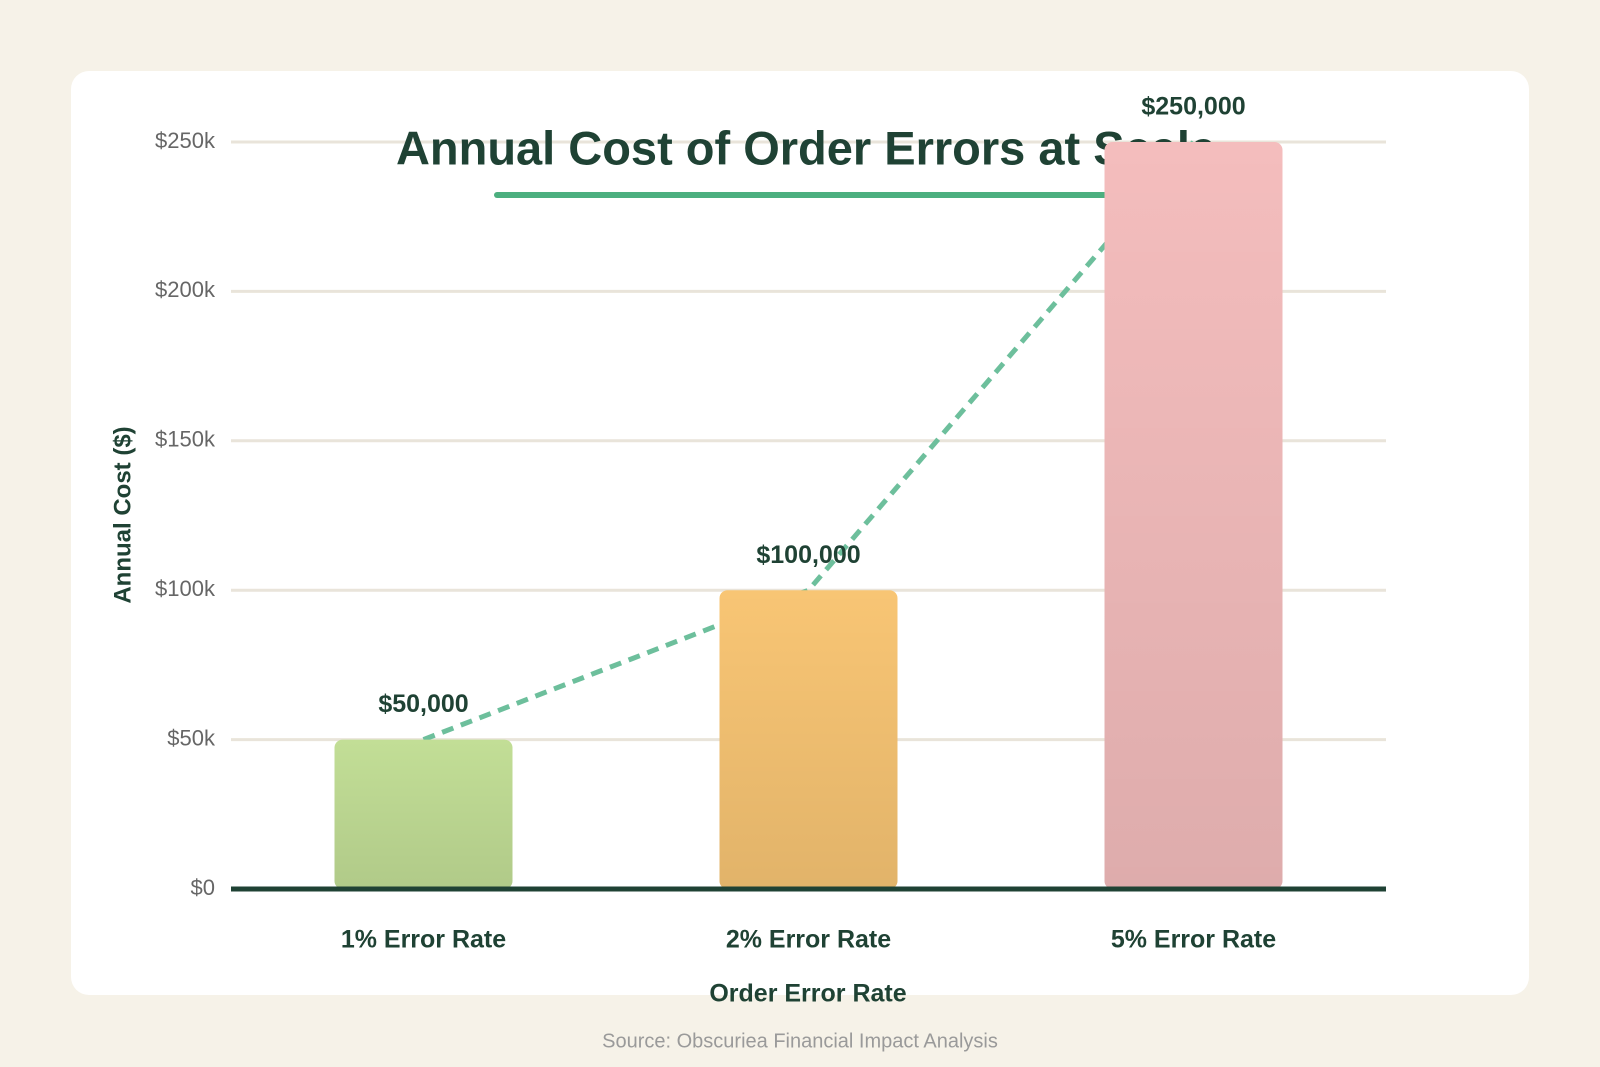 The width and height of the screenshot is (1600, 1067). What do you see at coordinates (122, 514) in the screenshot?
I see `y-axis-label: Annual Cost ($)` at bounding box center [122, 514].